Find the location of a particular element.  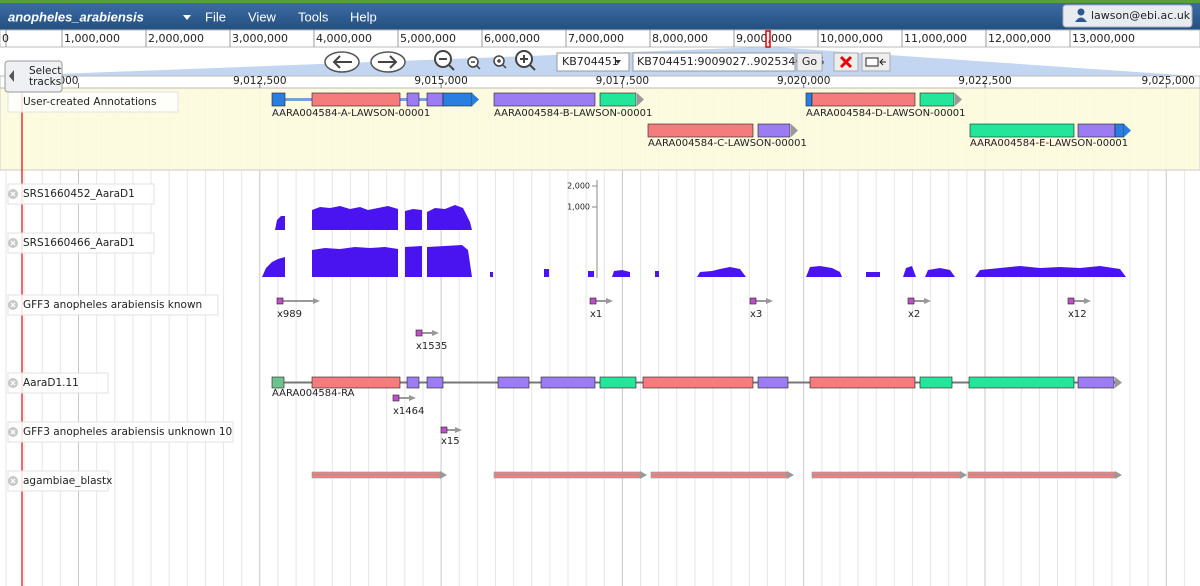

feature: AARA004584-E-LAWSON-00001 is located at coordinates (1050, 136).